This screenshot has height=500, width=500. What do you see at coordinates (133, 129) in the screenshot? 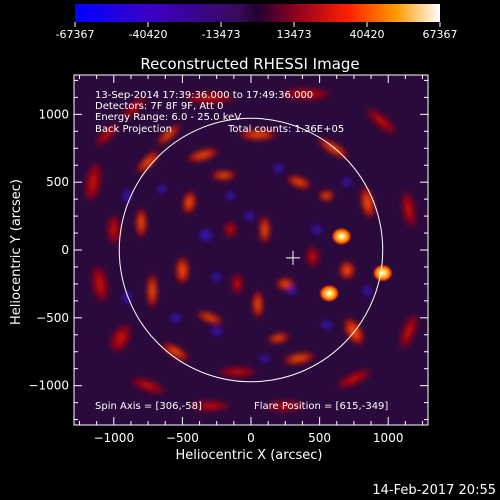
I see `info-method: Back Projection` at bounding box center [133, 129].